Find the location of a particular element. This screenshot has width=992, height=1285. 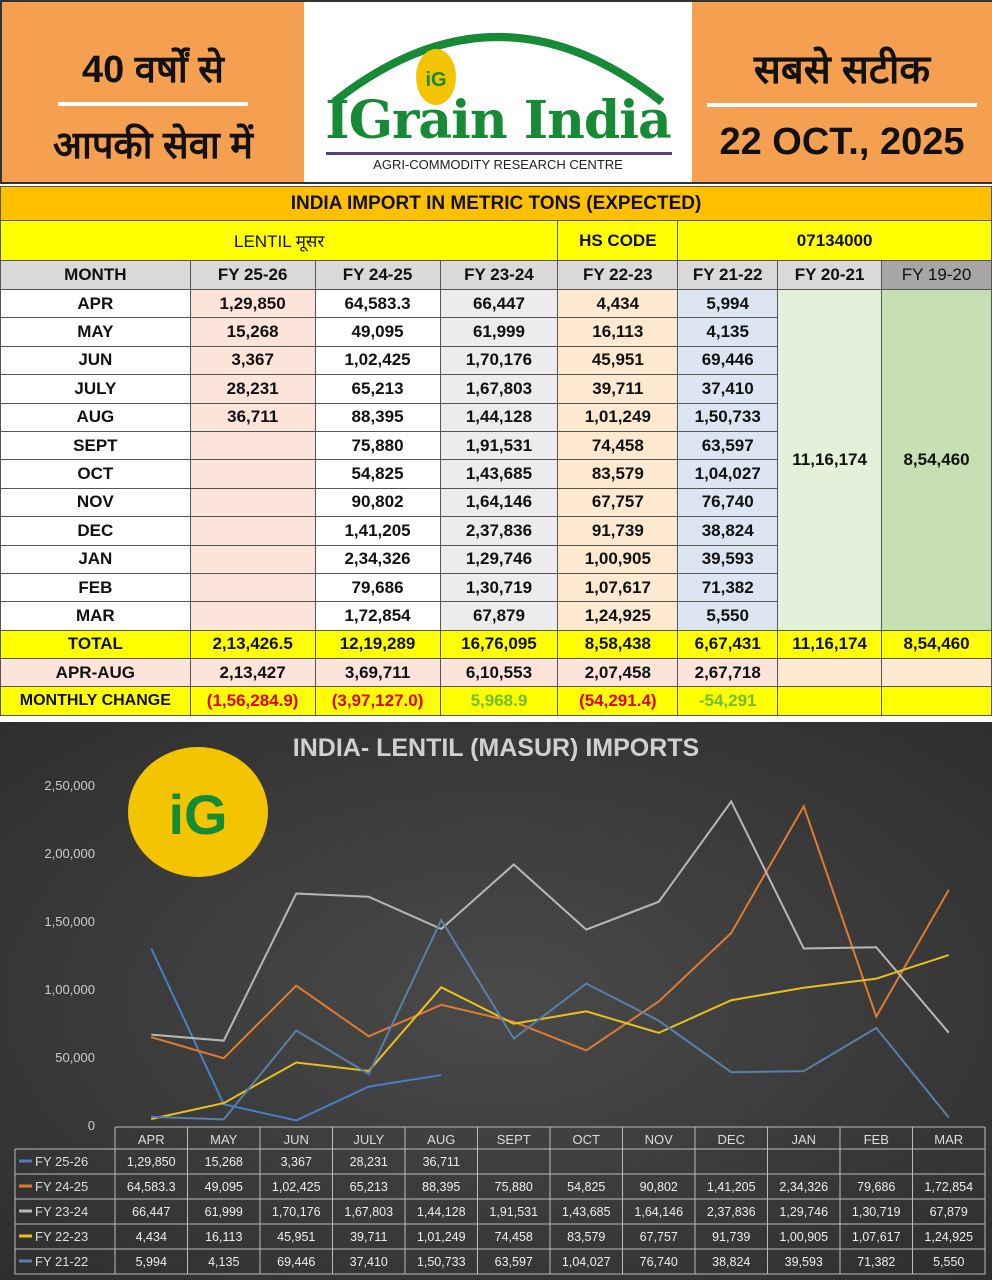

data-label: 4,135 is located at coordinates (223, 1262).